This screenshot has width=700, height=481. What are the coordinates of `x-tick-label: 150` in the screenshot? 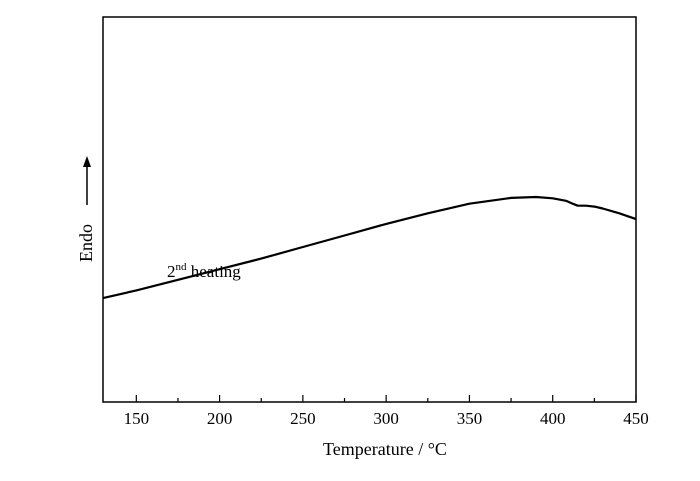 It's located at (137, 418).